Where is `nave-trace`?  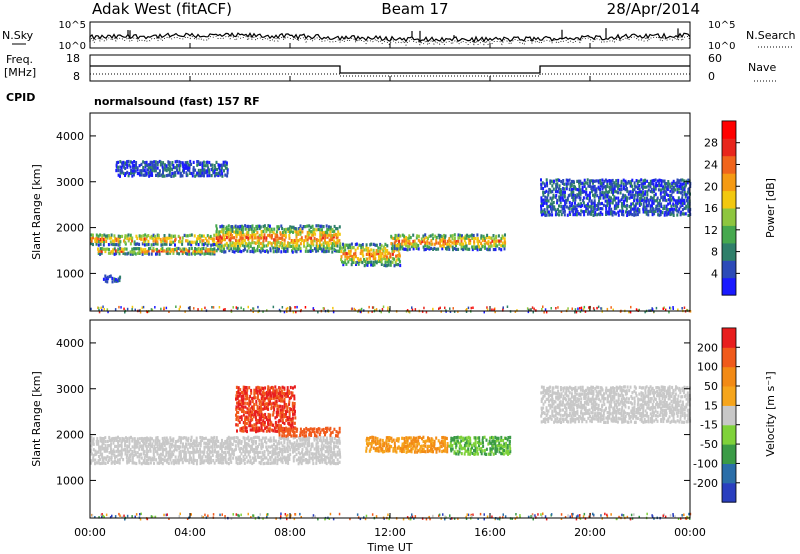 nave-trace is located at coordinates (390, 75).